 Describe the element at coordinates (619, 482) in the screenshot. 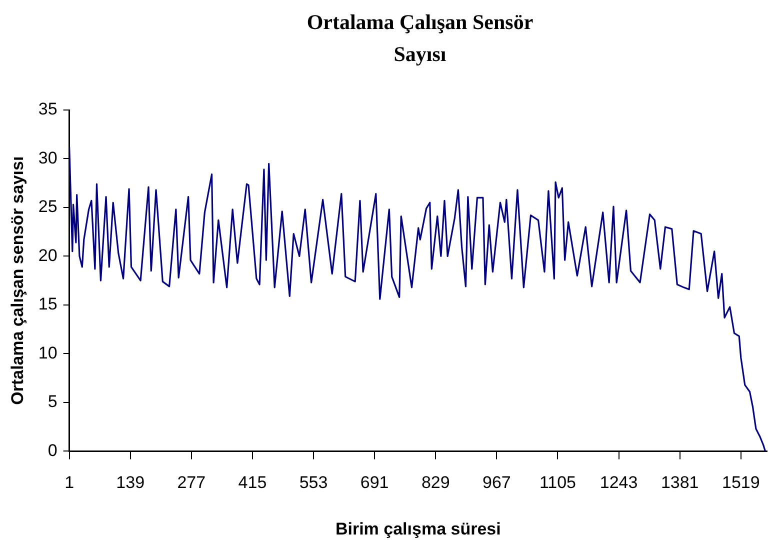

I see `x-tick-label: 1243` at that location.